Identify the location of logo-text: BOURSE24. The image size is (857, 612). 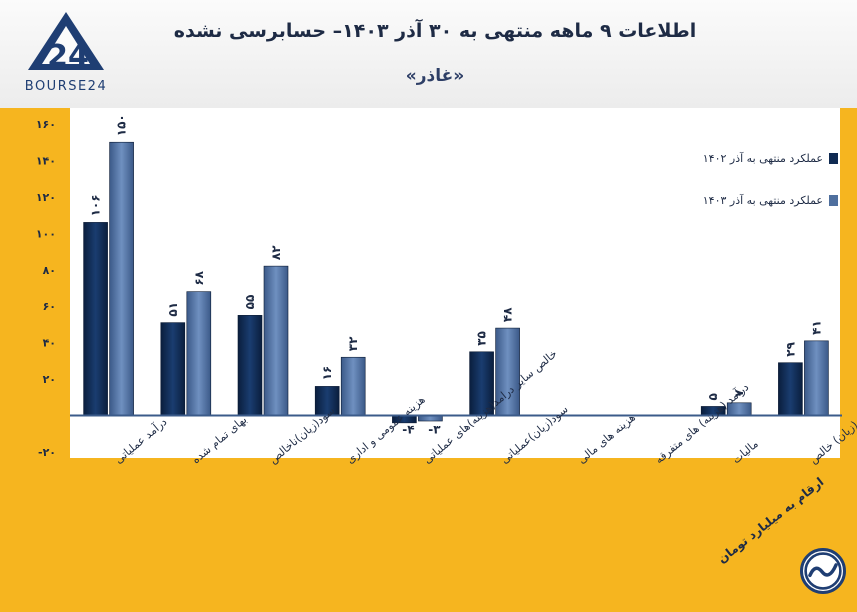
(66, 86).